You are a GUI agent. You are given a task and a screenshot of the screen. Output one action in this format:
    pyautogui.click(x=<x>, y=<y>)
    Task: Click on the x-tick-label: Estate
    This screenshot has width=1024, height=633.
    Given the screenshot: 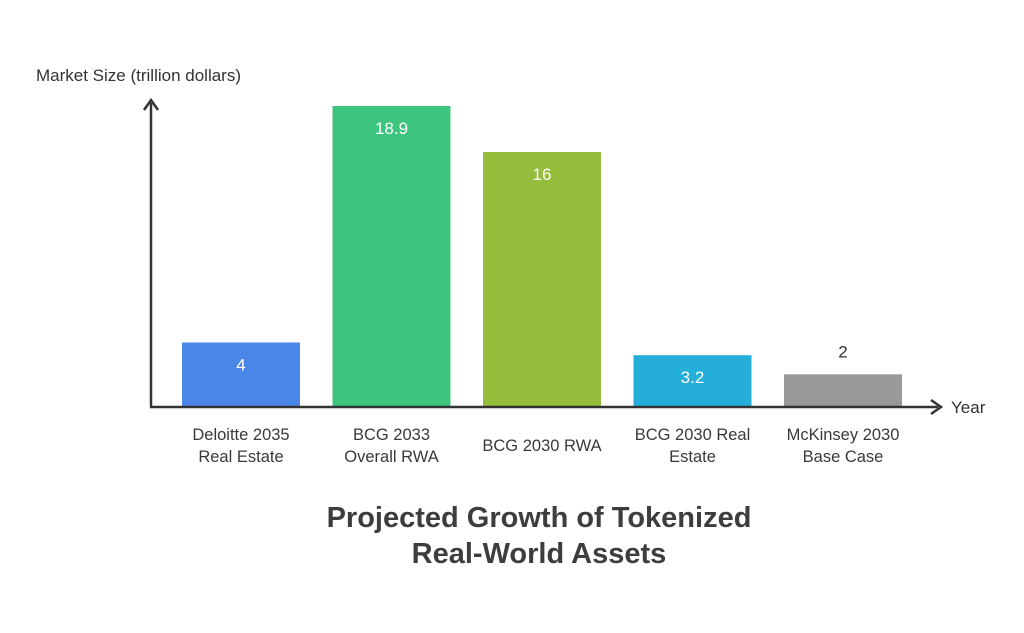 What is the action you would take?
    pyautogui.click(x=692, y=457)
    